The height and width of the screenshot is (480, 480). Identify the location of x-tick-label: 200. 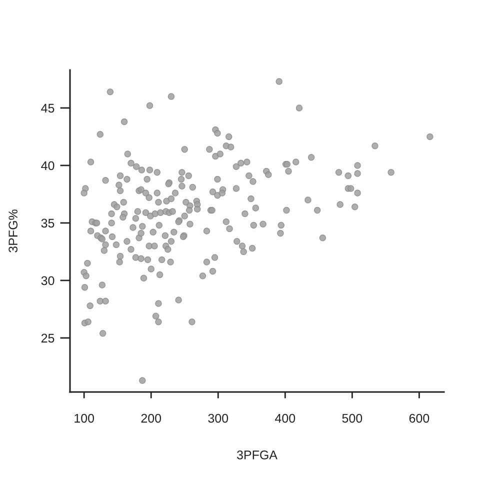
(151, 418).